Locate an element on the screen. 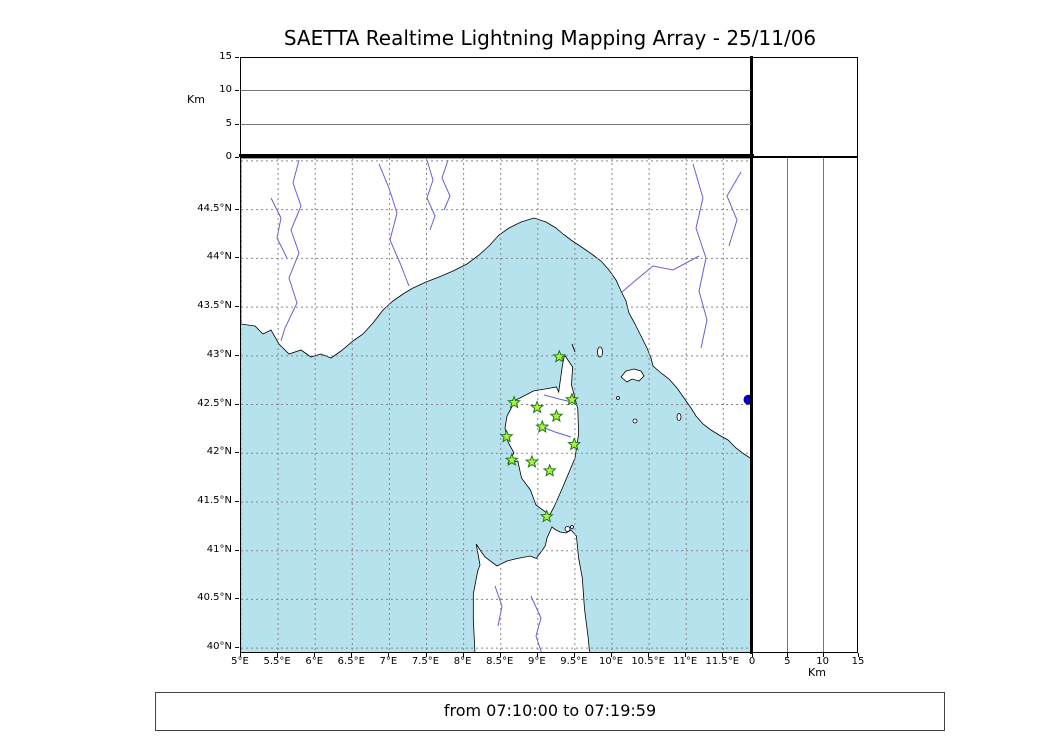 Image resolution: width=1050 pixels, height=750 pixels. lat-tick-label: 44°N is located at coordinates (219, 257).